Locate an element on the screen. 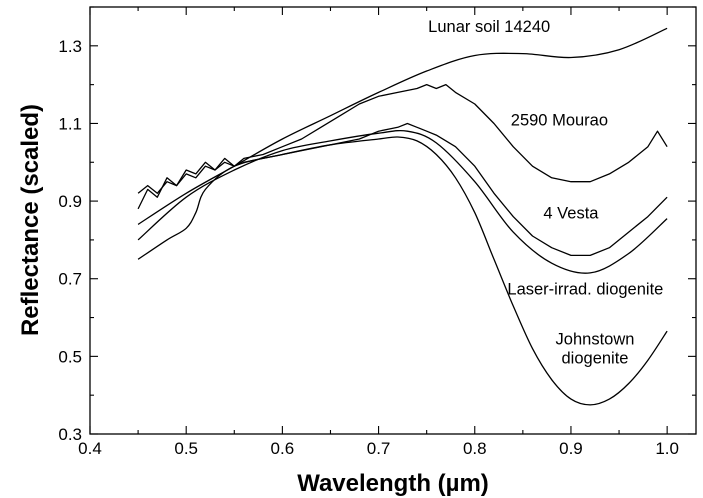 The height and width of the screenshot is (498, 703). annotation-laser-irrad-diogenite: Laser-irrad. diogenite is located at coordinates (585, 289).